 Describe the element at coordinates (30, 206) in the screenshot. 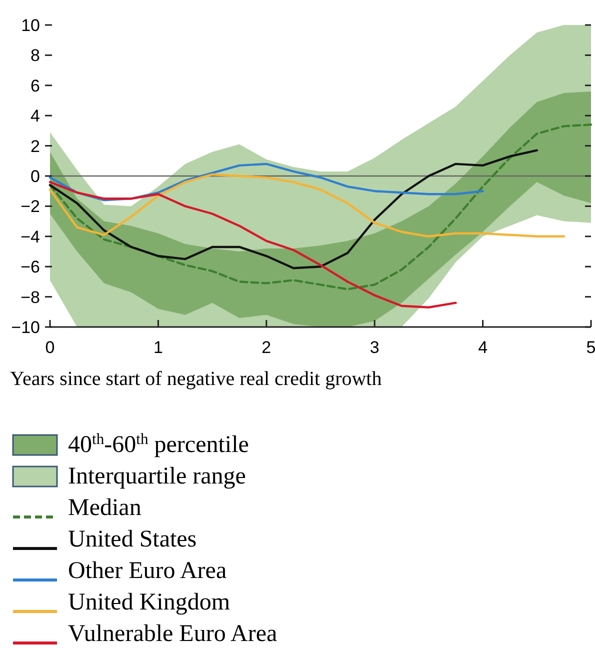

I see `y-tick-label: −2` at that location.